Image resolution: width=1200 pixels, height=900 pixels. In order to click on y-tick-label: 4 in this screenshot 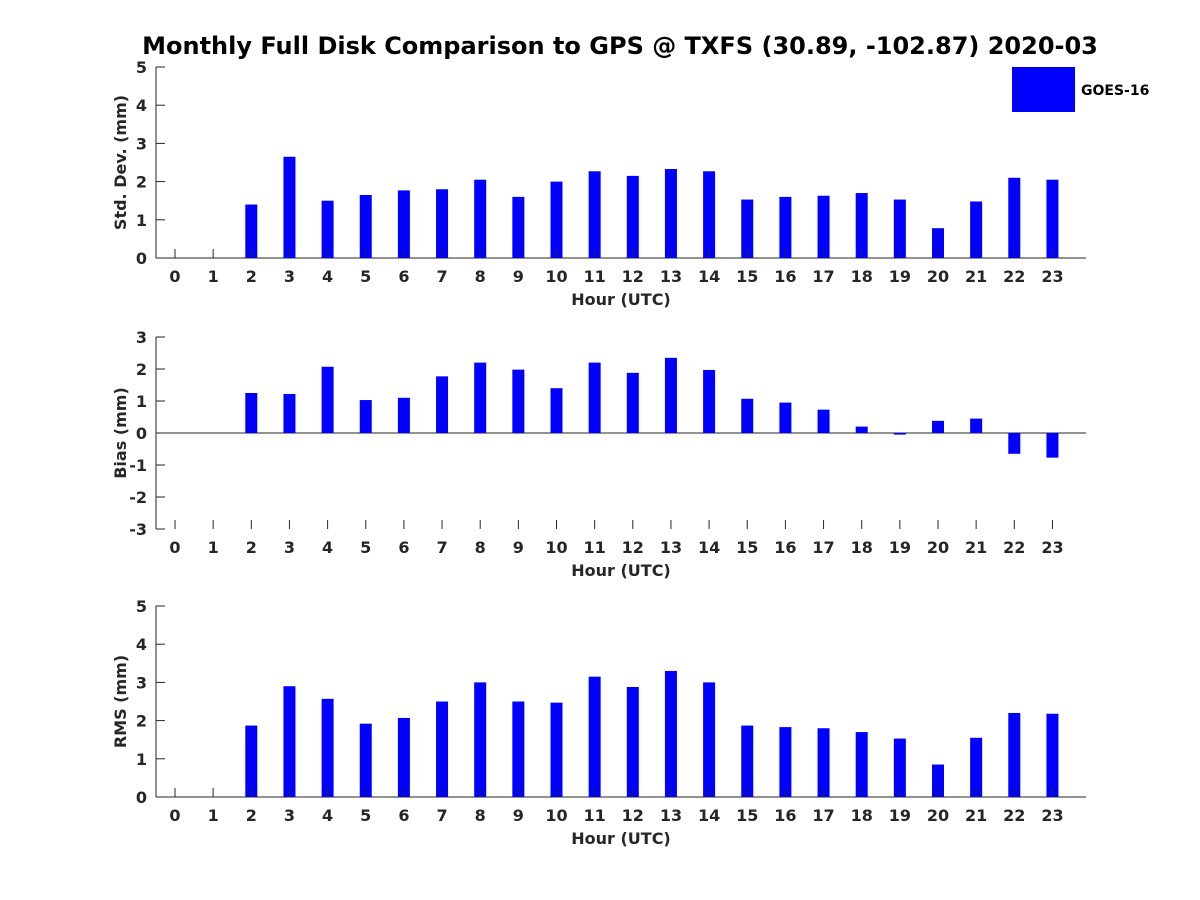, I will do `click(141, 644)`.